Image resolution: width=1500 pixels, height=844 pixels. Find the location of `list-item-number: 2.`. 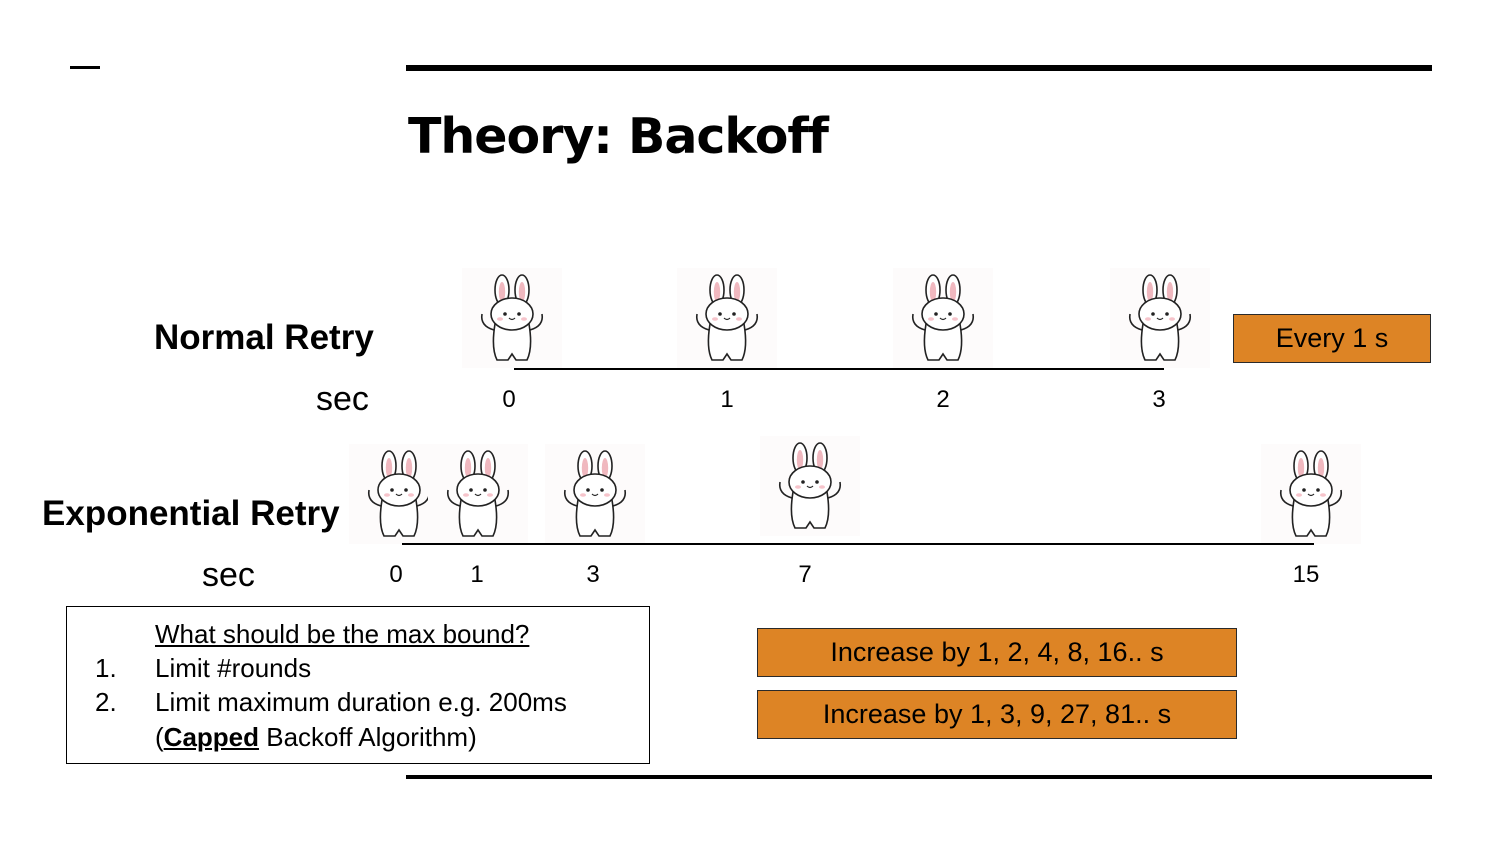

list-item-number: 2. is located at coordinates (106, 702).